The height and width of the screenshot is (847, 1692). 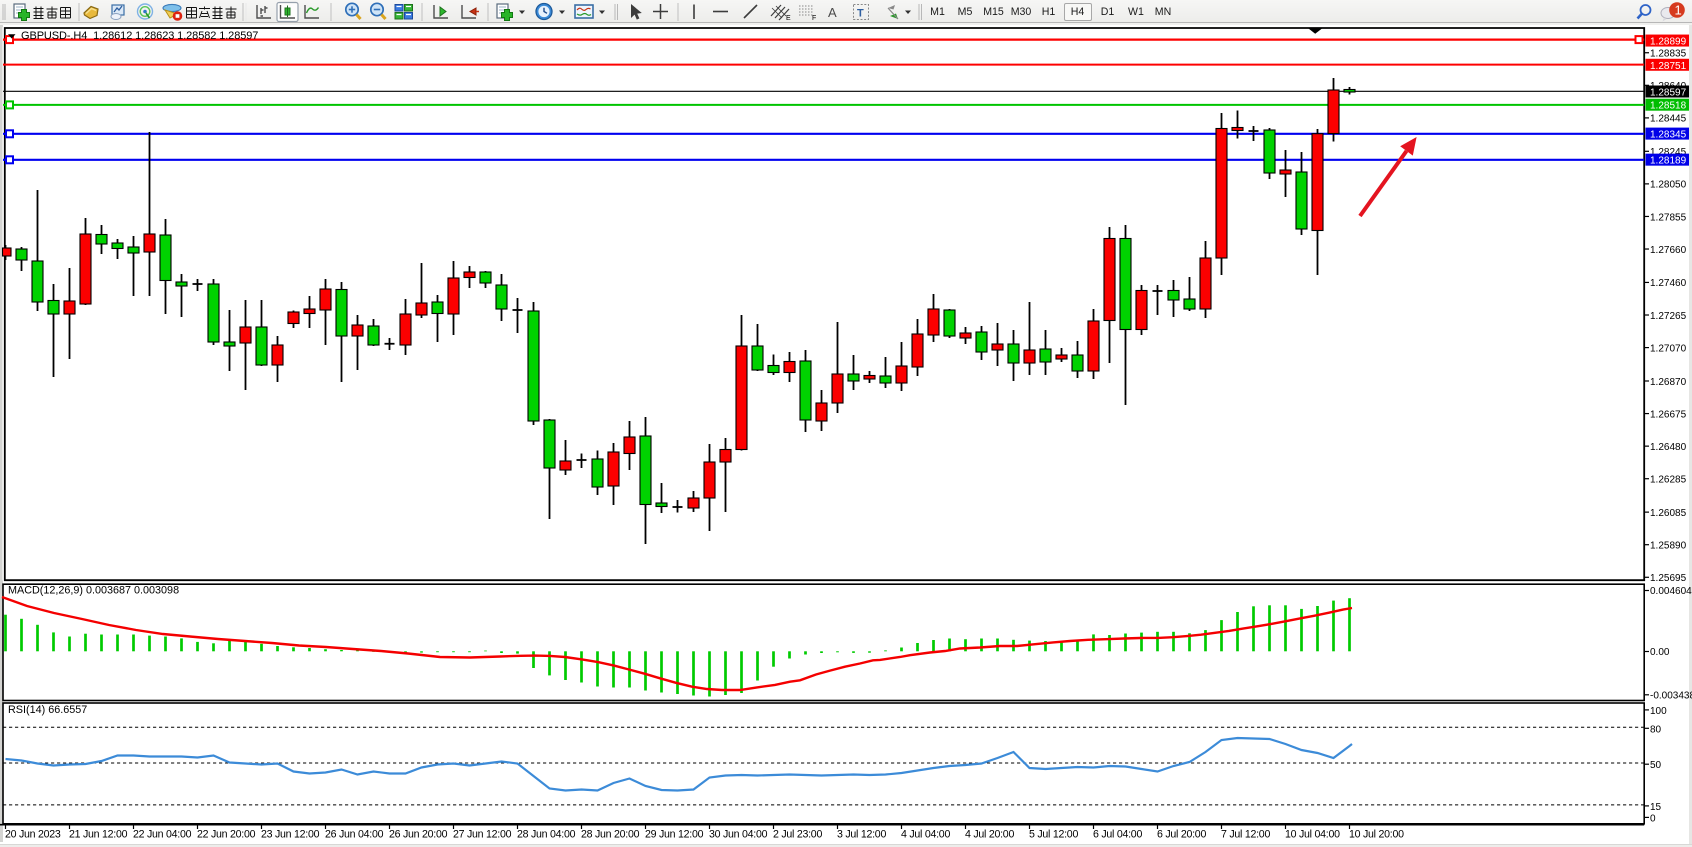 I want to click on svg-text: 1, so click(x=1678, y=10).